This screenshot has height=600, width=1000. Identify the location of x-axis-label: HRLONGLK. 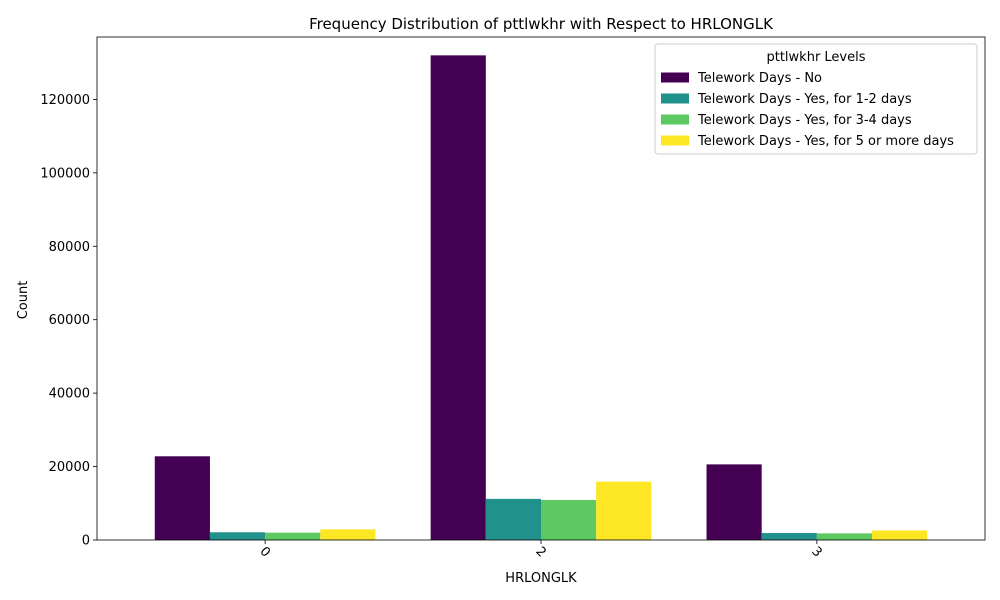
(541, 578).